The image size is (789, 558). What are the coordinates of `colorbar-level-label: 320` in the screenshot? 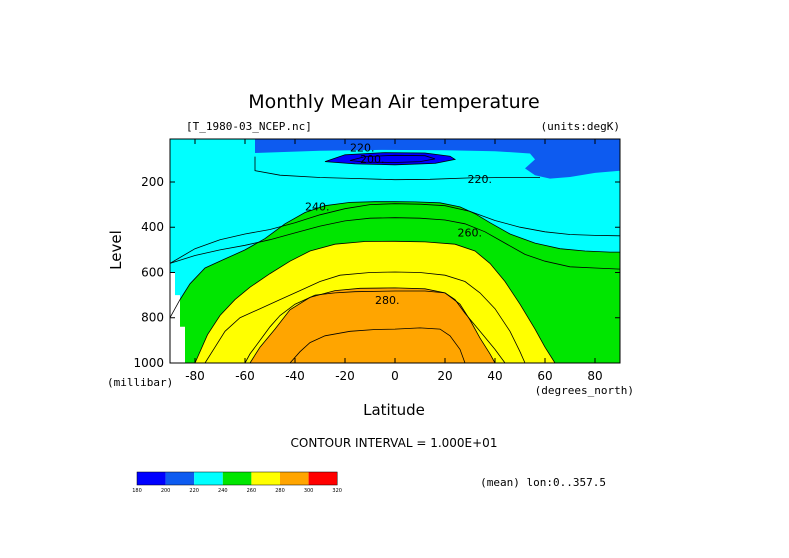 It's located at (337, 491).